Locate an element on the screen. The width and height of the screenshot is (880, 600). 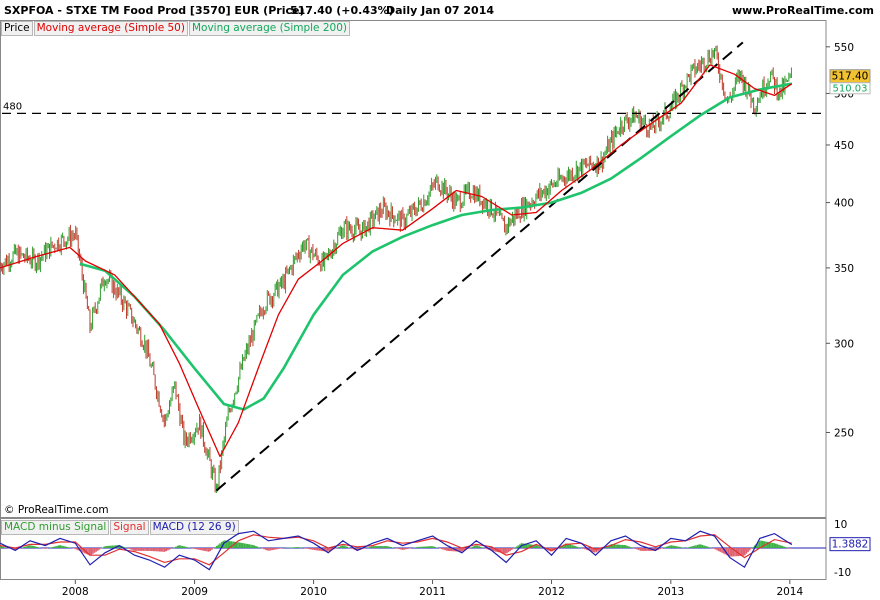
x-tick-label: 2011 is located at coordinates (432, 592).